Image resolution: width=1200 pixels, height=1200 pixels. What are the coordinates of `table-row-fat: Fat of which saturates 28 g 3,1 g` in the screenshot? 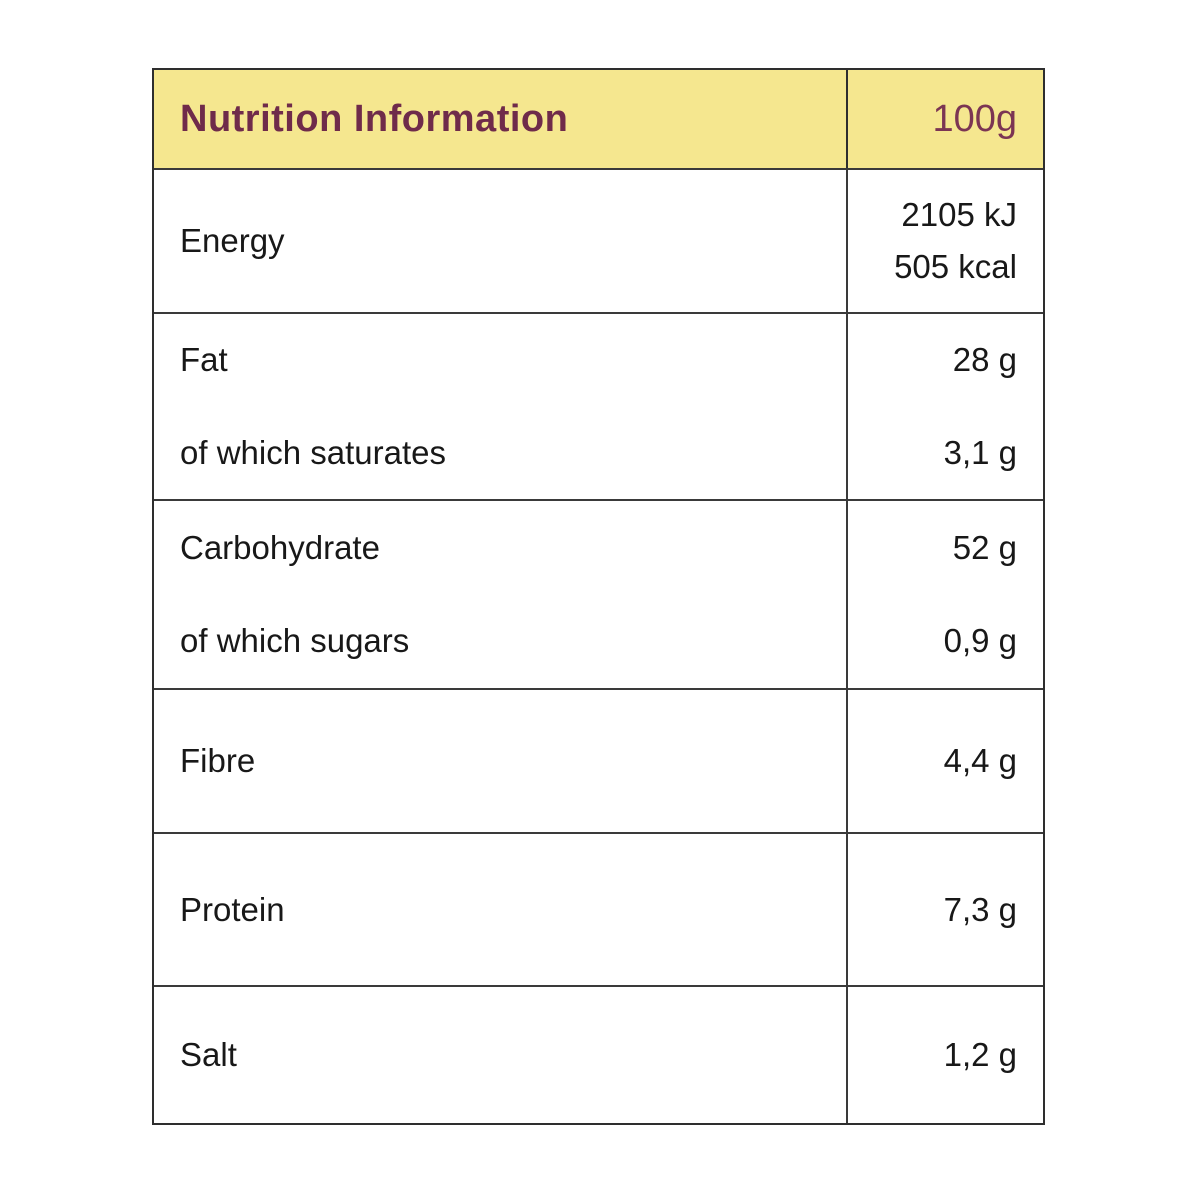 It's located at (598, 405).